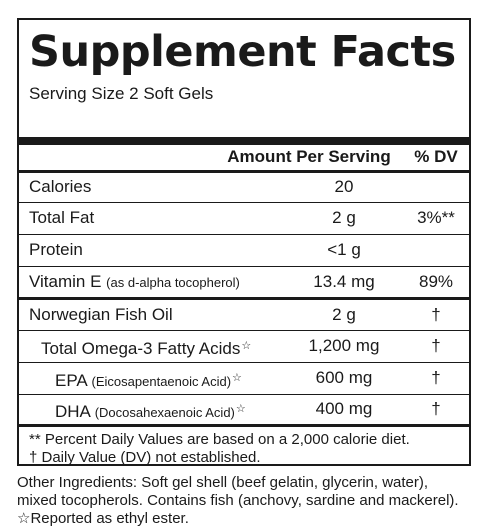 The height and width of the screenshot is (530, 488). I want to click on row-amount: 1,200 mg, so click(344, 345).